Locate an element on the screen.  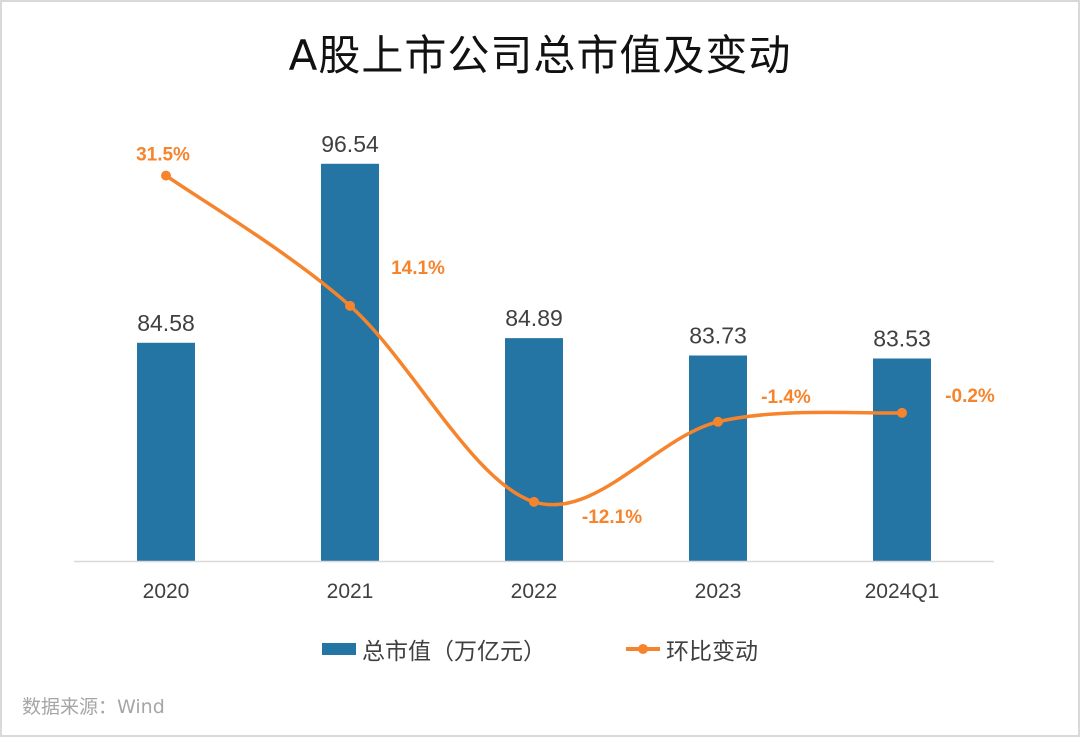
legend: 总市值（万亿元） 环比变动 is located at coordinates (540, 649).